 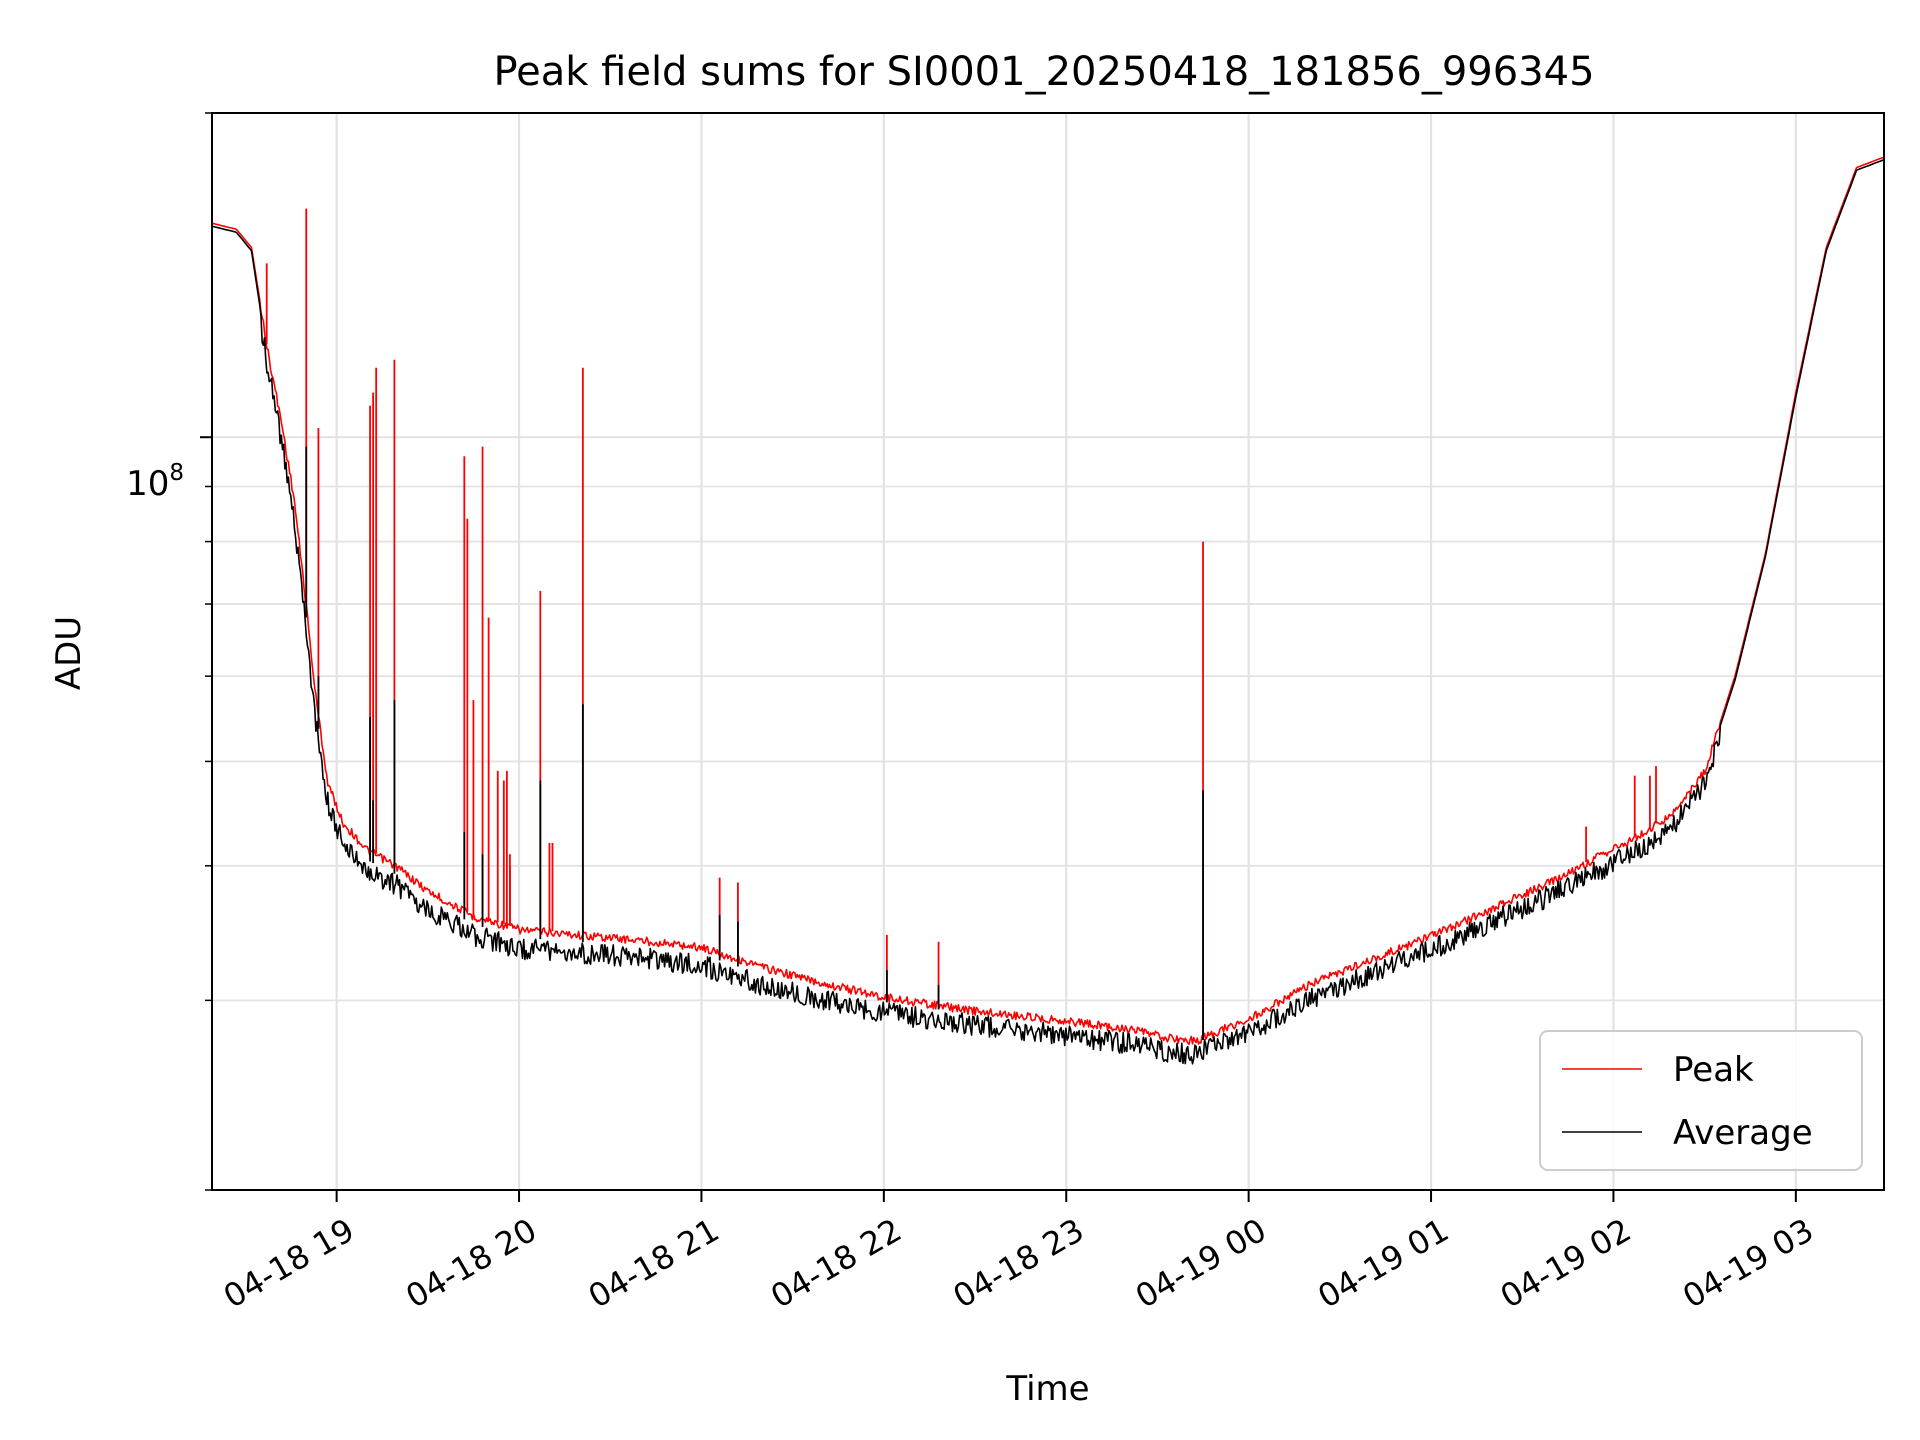 I want to click on y-axis-label: ADU, so click(x=69, y=653).